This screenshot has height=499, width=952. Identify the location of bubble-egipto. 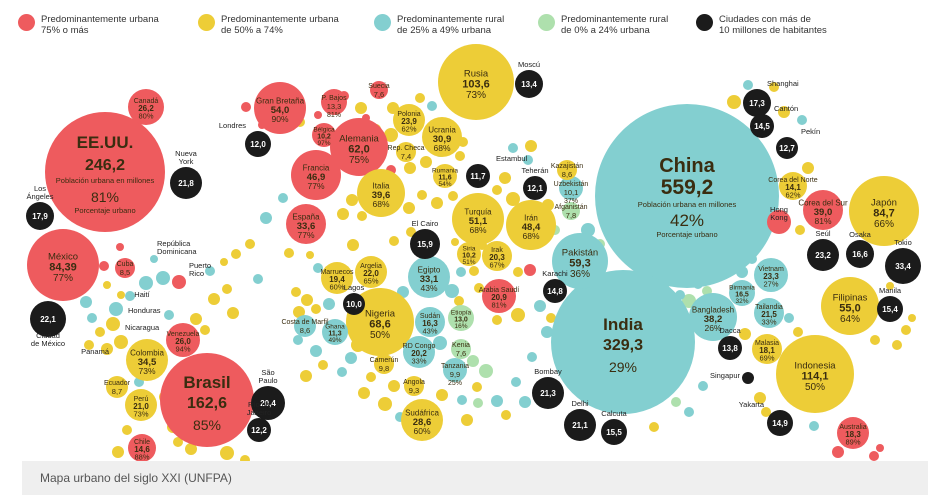
(429, 277).